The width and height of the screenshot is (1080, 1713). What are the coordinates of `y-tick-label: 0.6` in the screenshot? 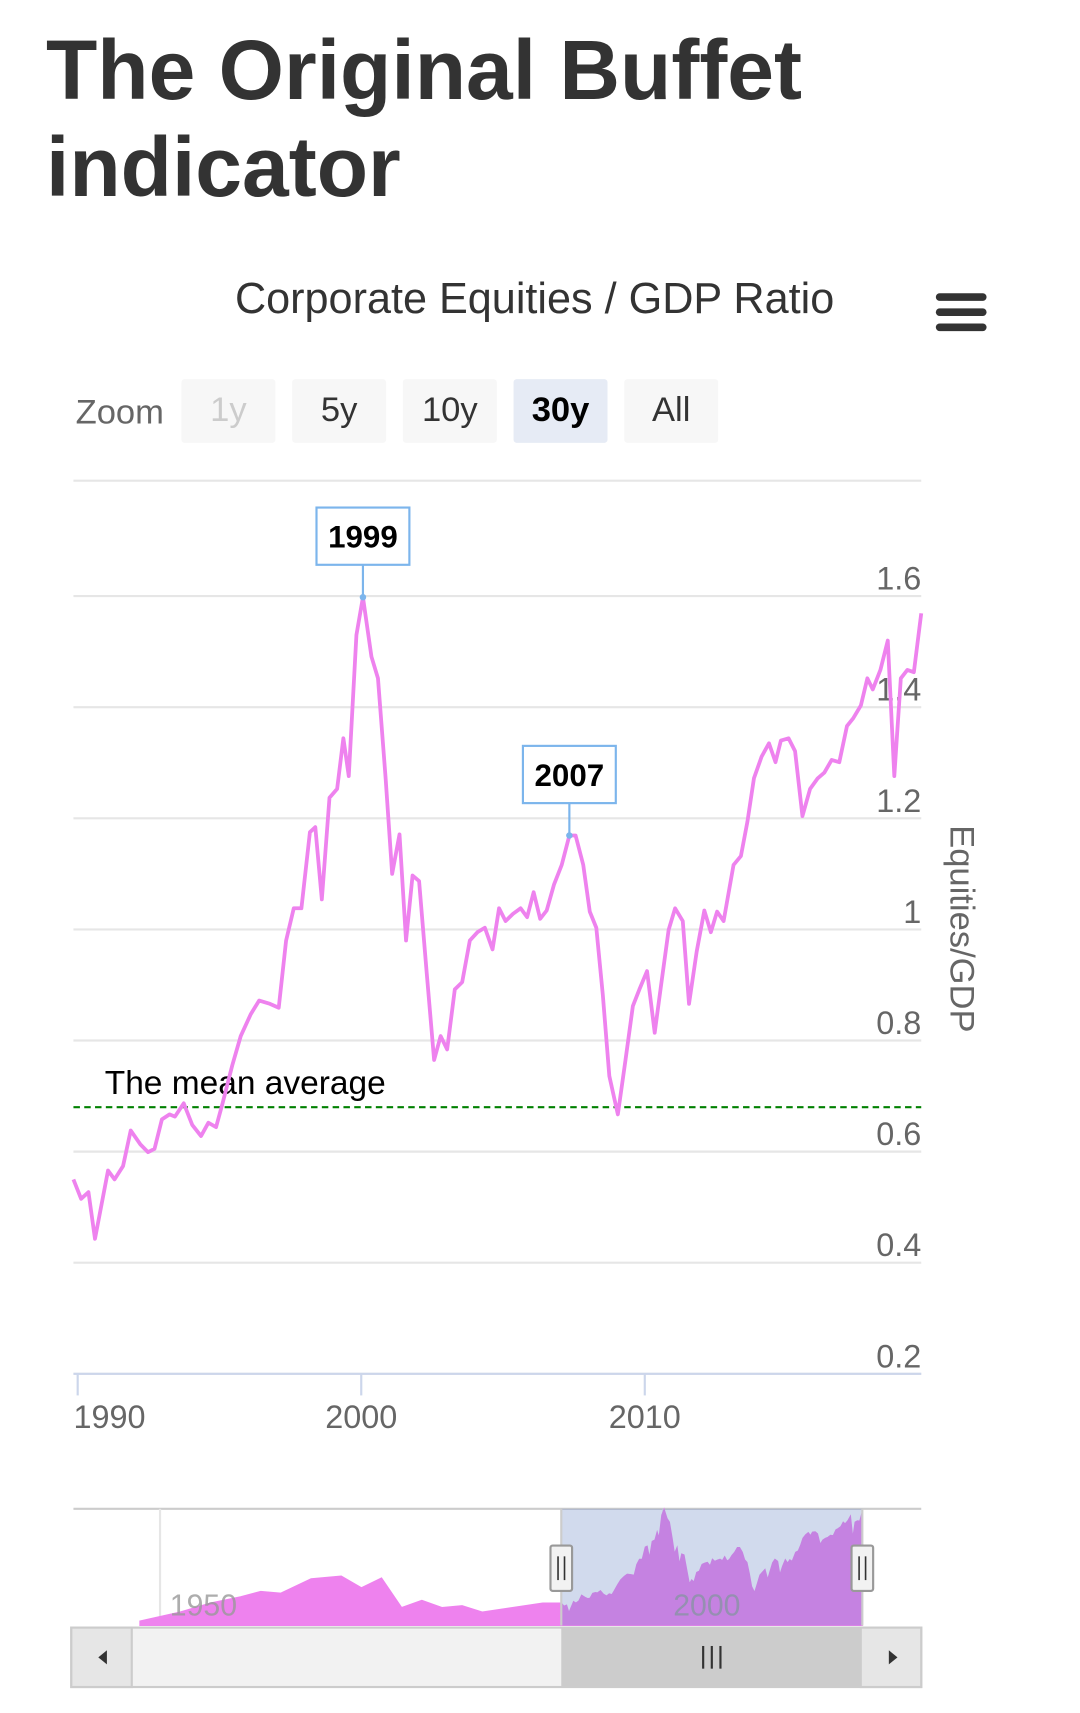 It's located at (898, 1134).